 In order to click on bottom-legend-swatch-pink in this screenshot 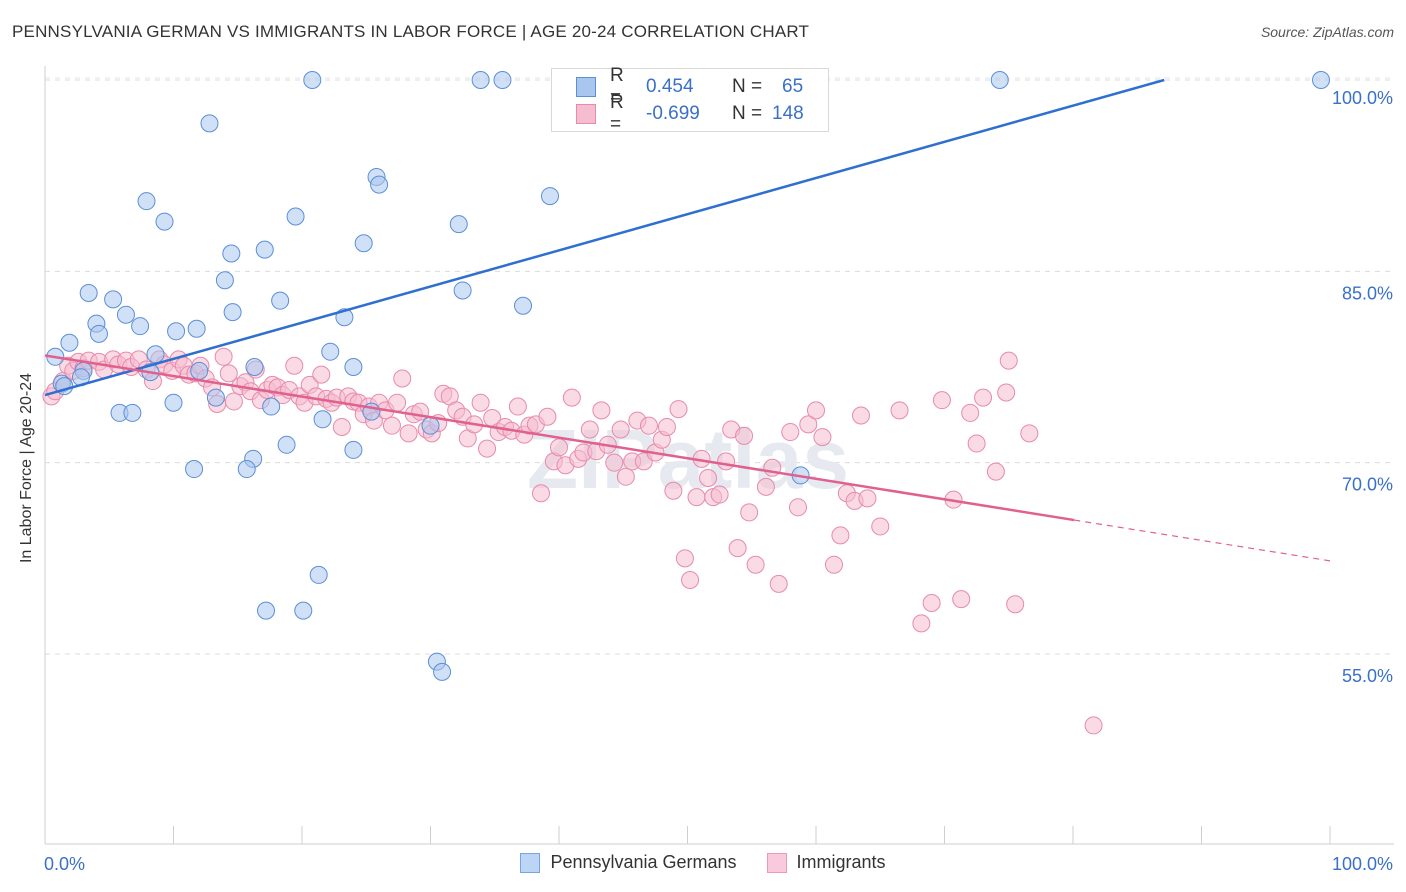, I will do `click(776, 862)`.